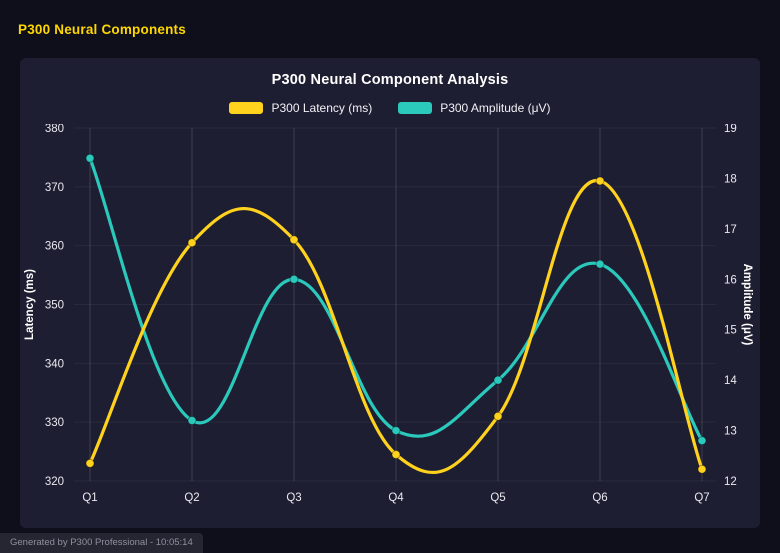 The width and height of the screenshot is (780, 553). I want to click on right-axis-title: Amplitude (μV), so click(747, 305).